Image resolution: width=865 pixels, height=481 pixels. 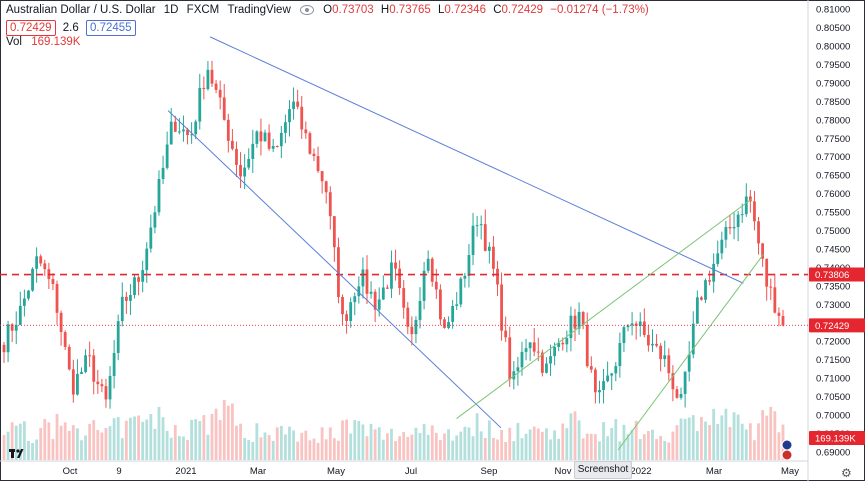 I want to click on australia-flag-icon, so click(x=787, y=445).